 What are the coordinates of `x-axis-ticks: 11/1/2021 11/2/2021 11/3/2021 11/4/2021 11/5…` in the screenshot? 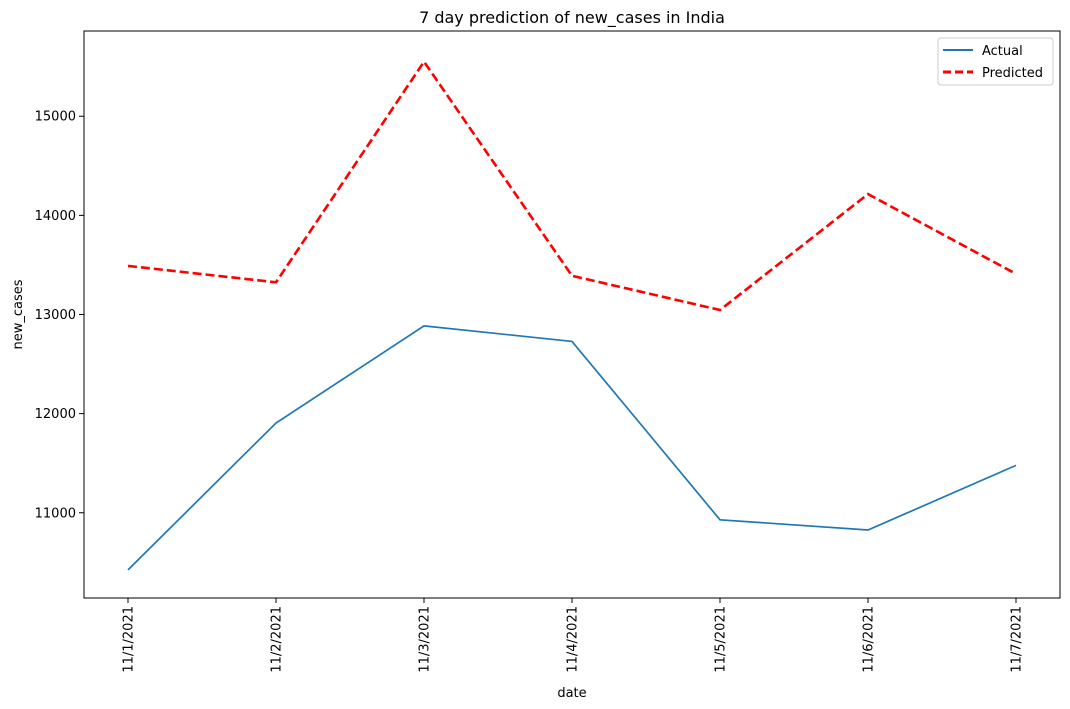 It's located at (573, 635).